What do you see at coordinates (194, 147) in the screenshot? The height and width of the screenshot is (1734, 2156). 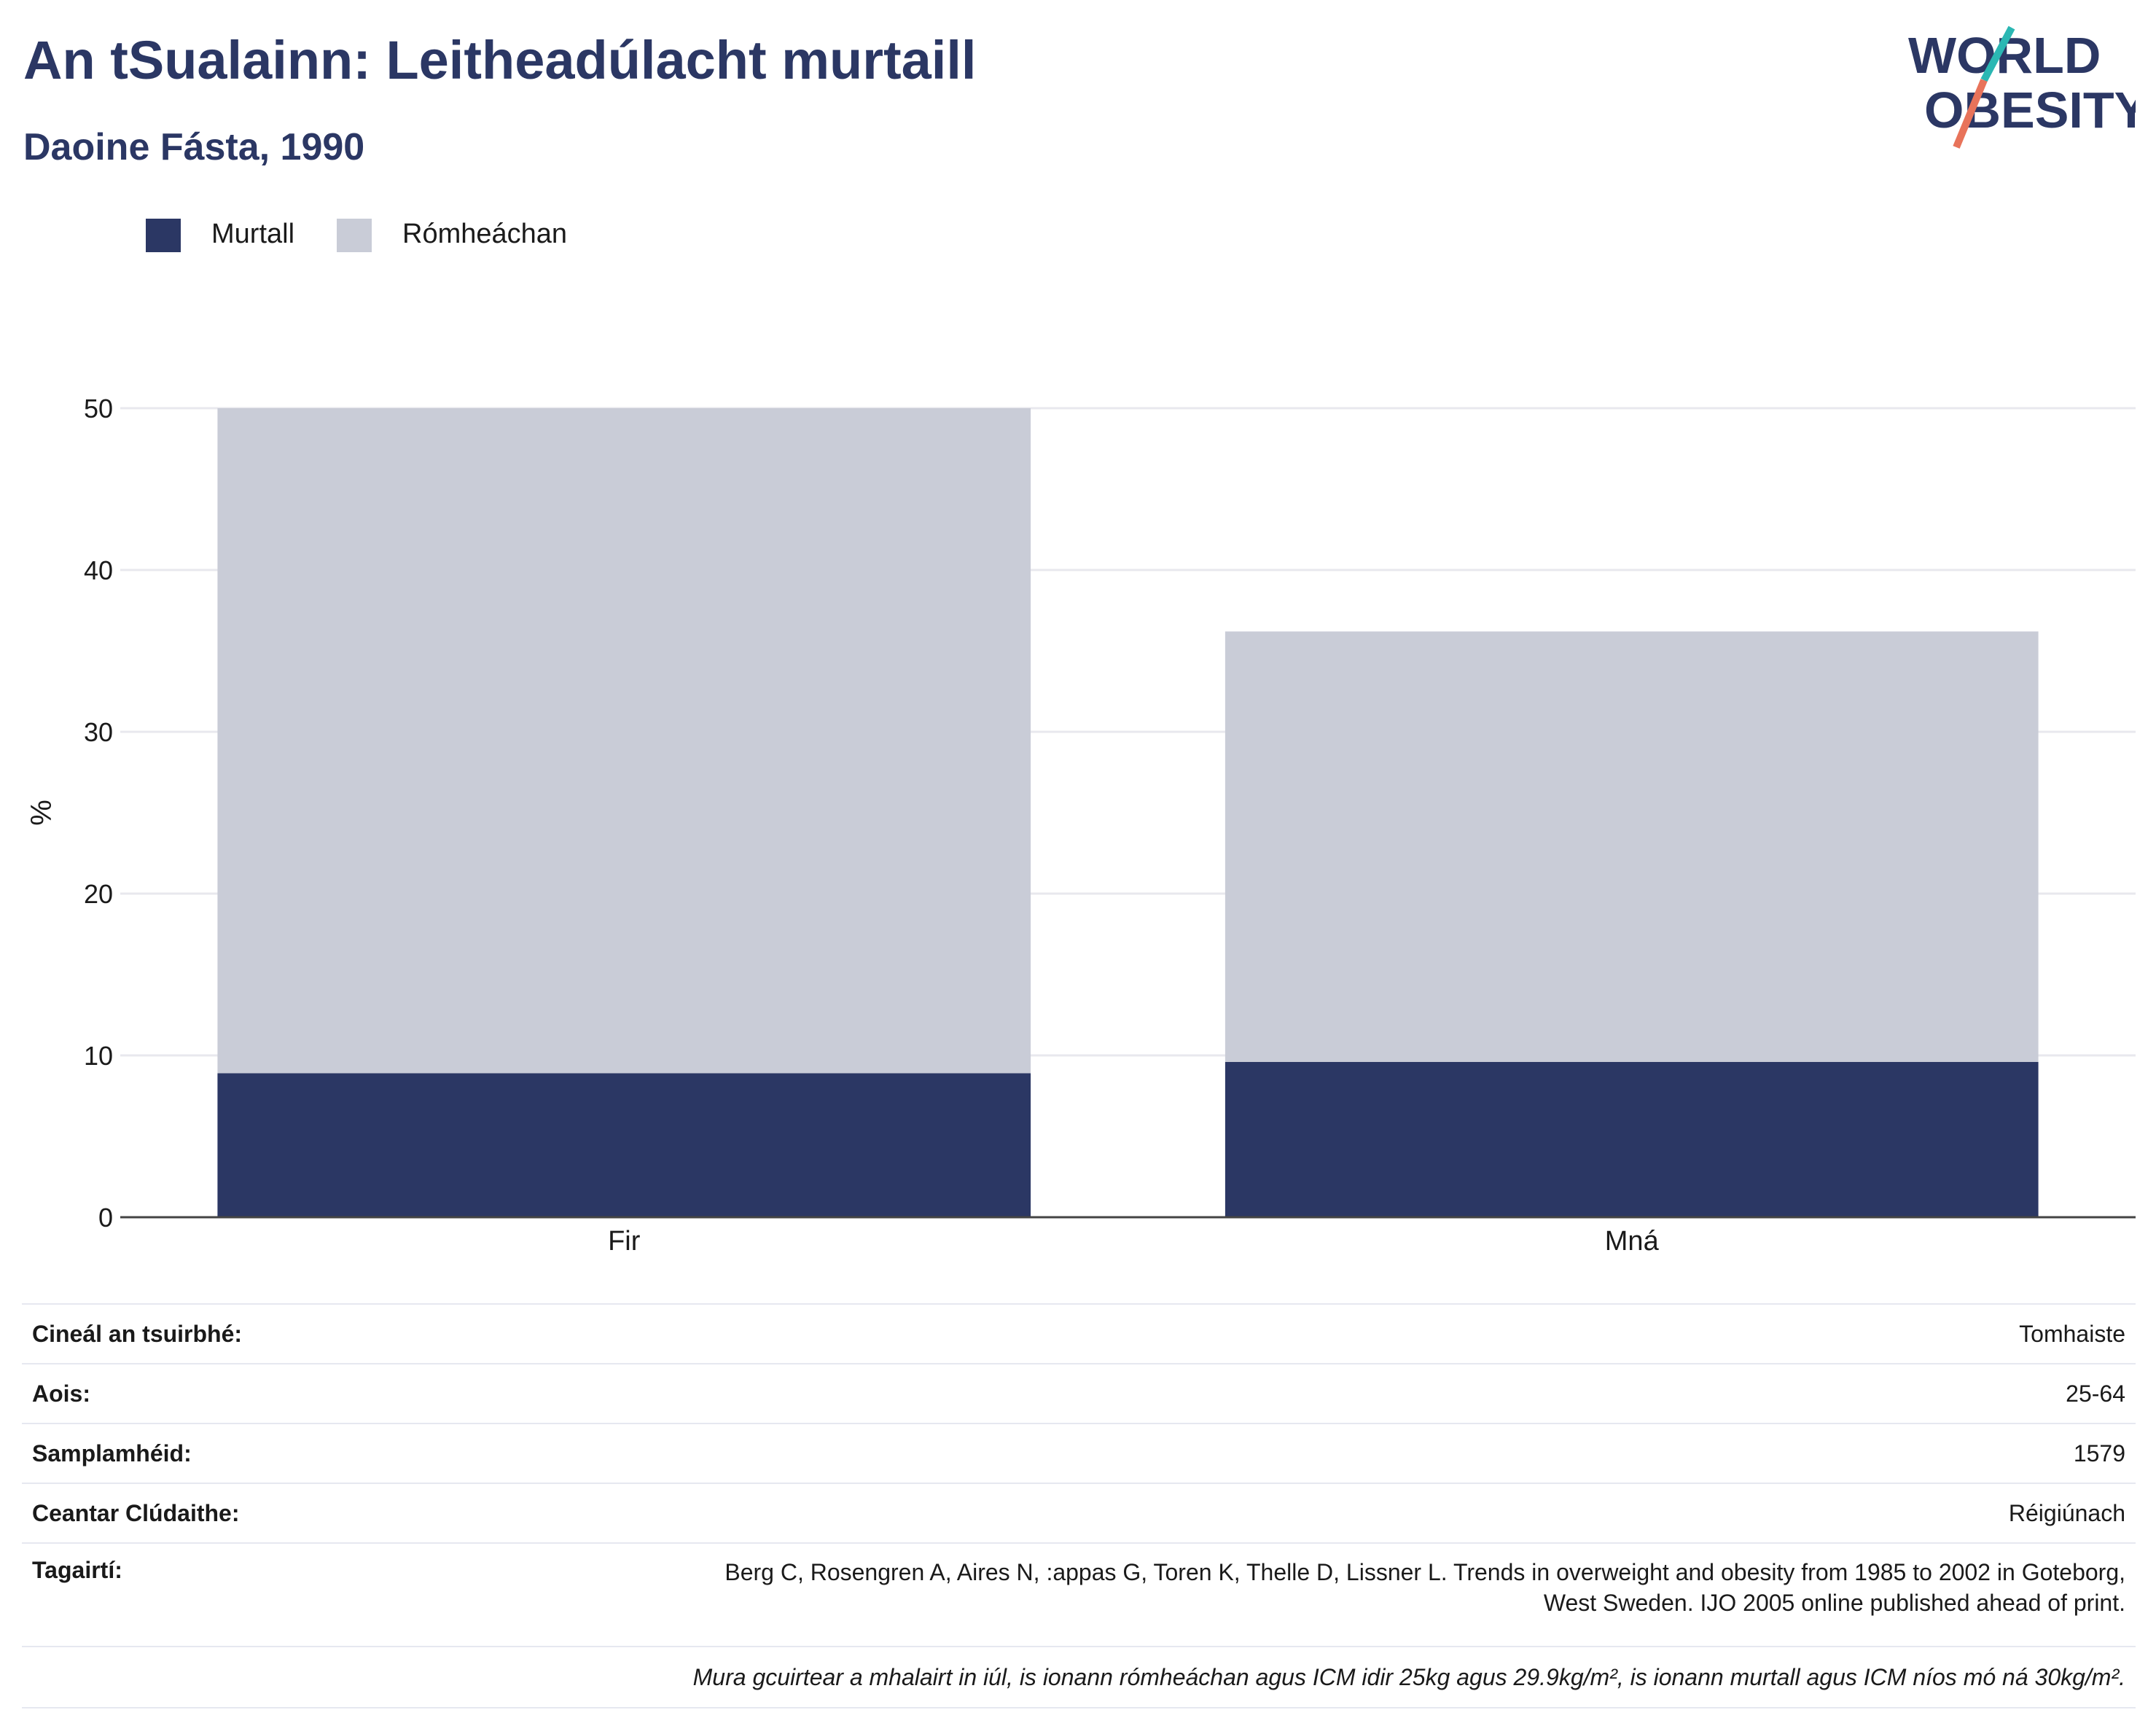 I see `chart-subtitle: Daoine Fásta, 1990` at bounding box center [194, 147].